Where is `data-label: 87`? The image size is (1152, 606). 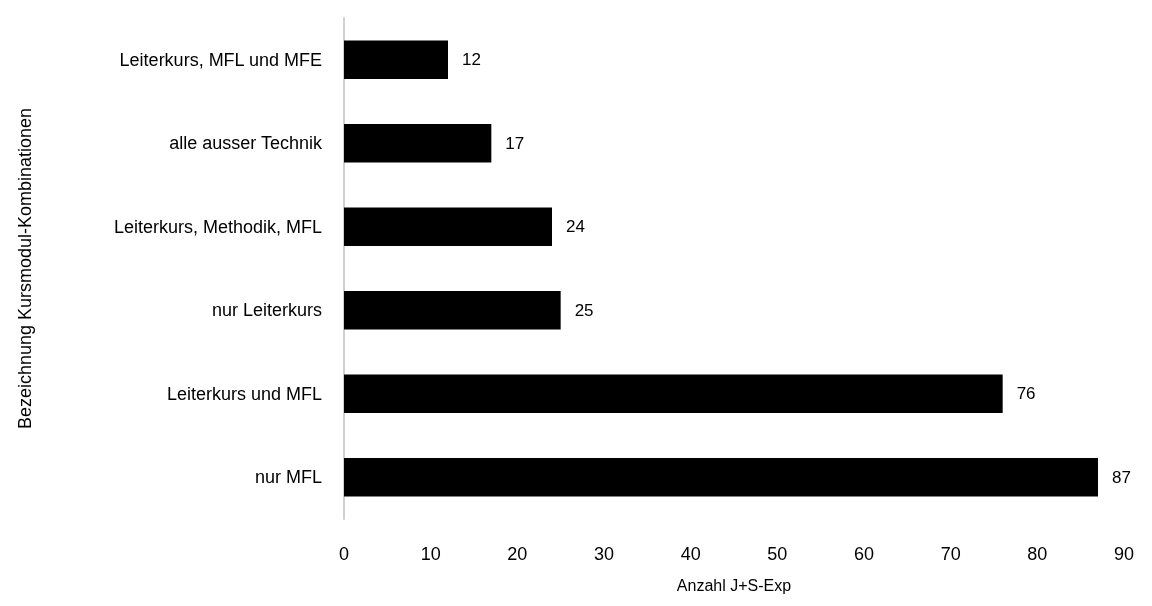
data-label: 87 is located at coordinates (1121, 477).